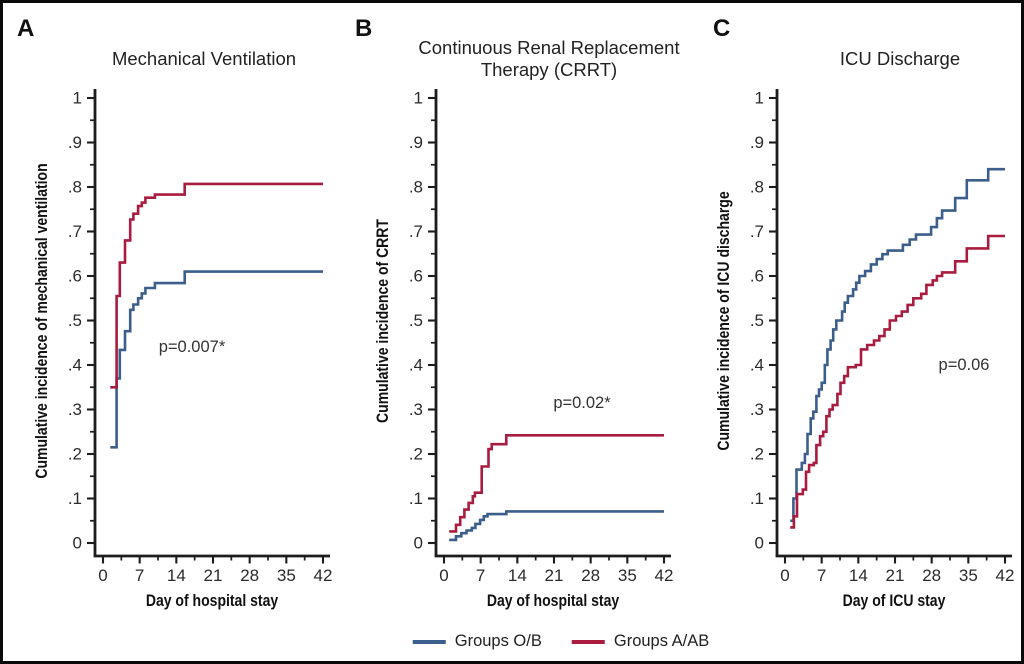 This screenshot has width=1024, height=664. Describe the element at coordinates (192, 347) in the screenshot. I see `p-value-label: p=0.007*` at that location.